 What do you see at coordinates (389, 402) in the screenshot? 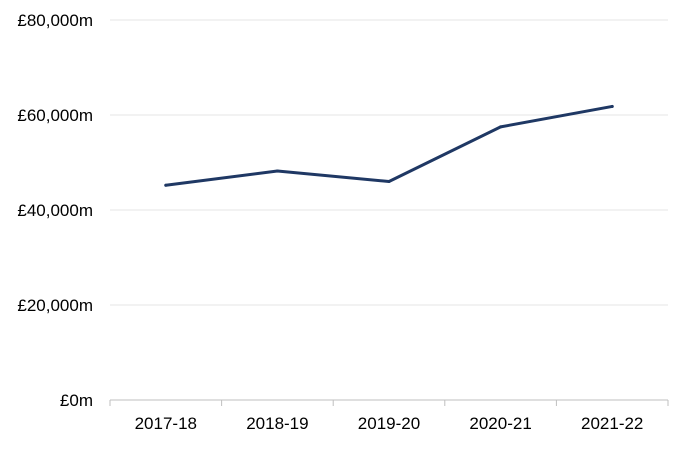
I see `x-axis` at bounding box center [389, 402].